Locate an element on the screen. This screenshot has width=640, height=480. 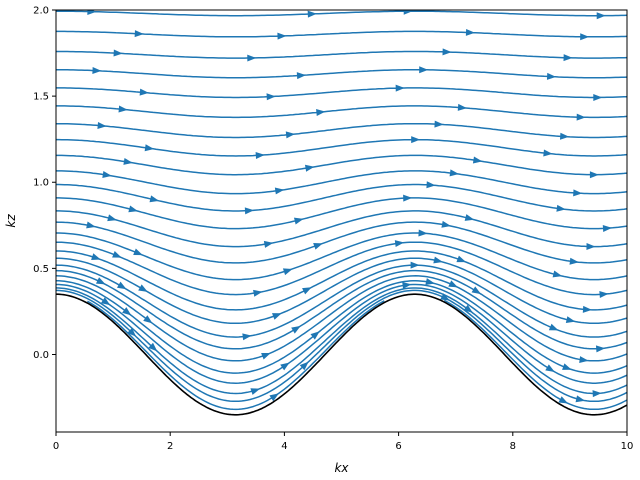
x-tick-label-5: 10 is located at coordinates (627, 446).